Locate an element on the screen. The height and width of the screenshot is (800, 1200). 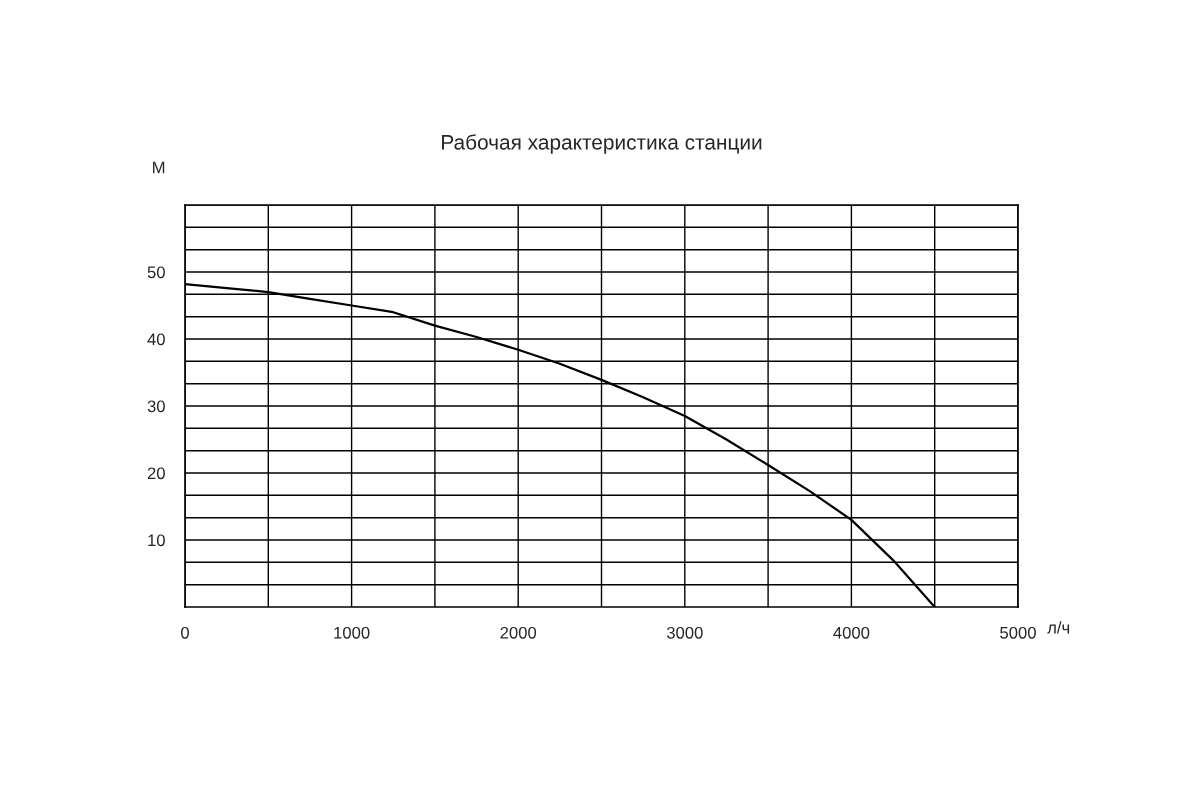
chart-title: Рабочая характеристика станции is located at coordinates (602, 144).